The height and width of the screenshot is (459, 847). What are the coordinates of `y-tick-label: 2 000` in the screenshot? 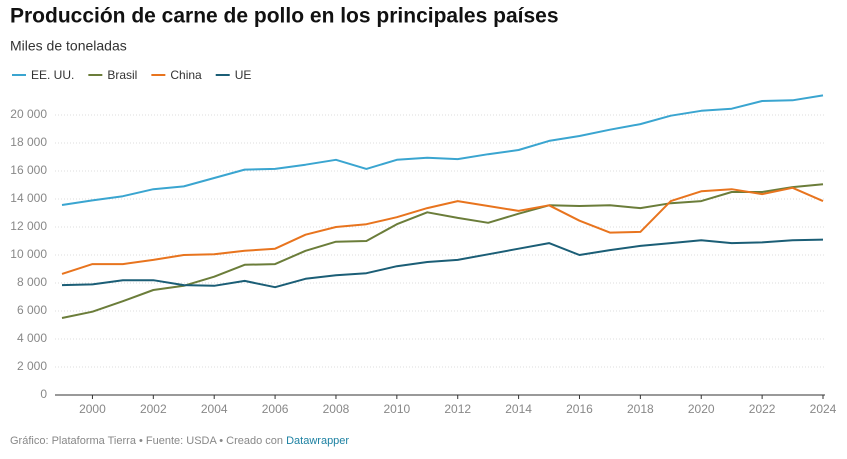 It's located at (32, 366).